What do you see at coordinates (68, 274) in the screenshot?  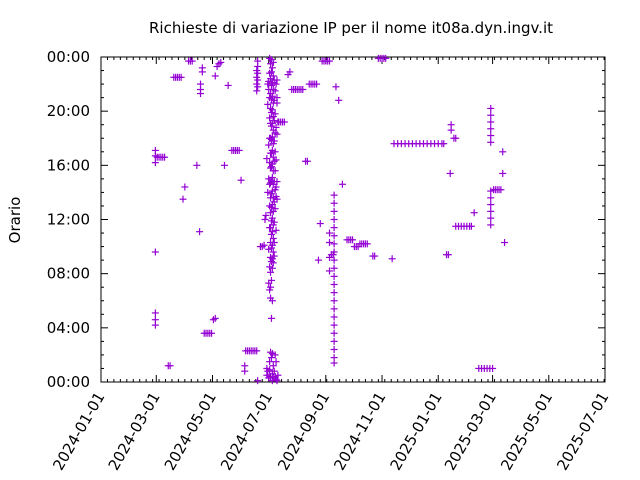 I see `y-tick-label: 08:00` at bounding box center [68, 274].